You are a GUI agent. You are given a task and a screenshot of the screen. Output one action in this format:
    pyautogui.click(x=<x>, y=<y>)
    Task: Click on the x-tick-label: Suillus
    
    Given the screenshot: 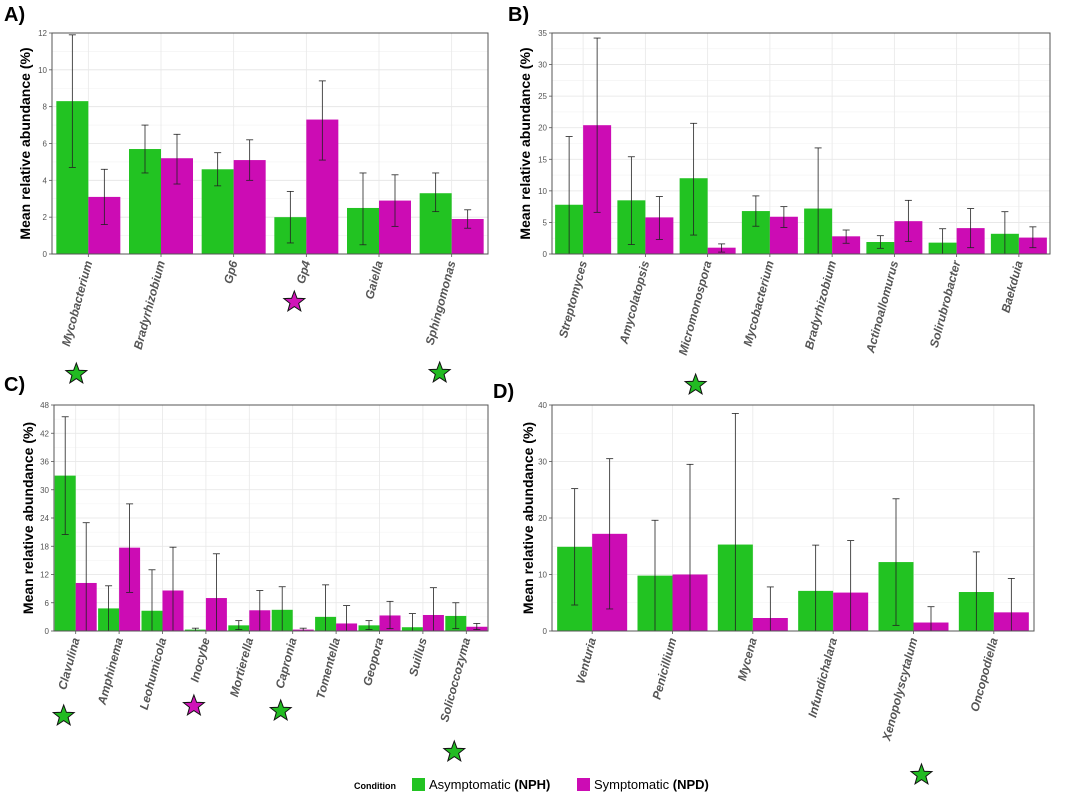 What is the action you would take?
    pyautogui.click(x=418, y=657)
    